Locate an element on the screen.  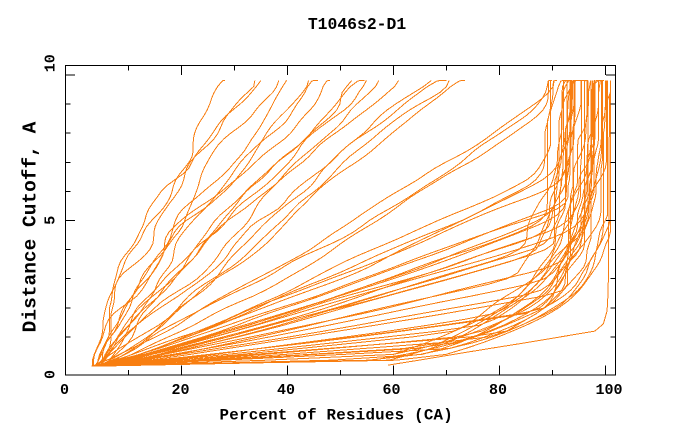
svg-text: 5 is located at coordinates (51, 220).